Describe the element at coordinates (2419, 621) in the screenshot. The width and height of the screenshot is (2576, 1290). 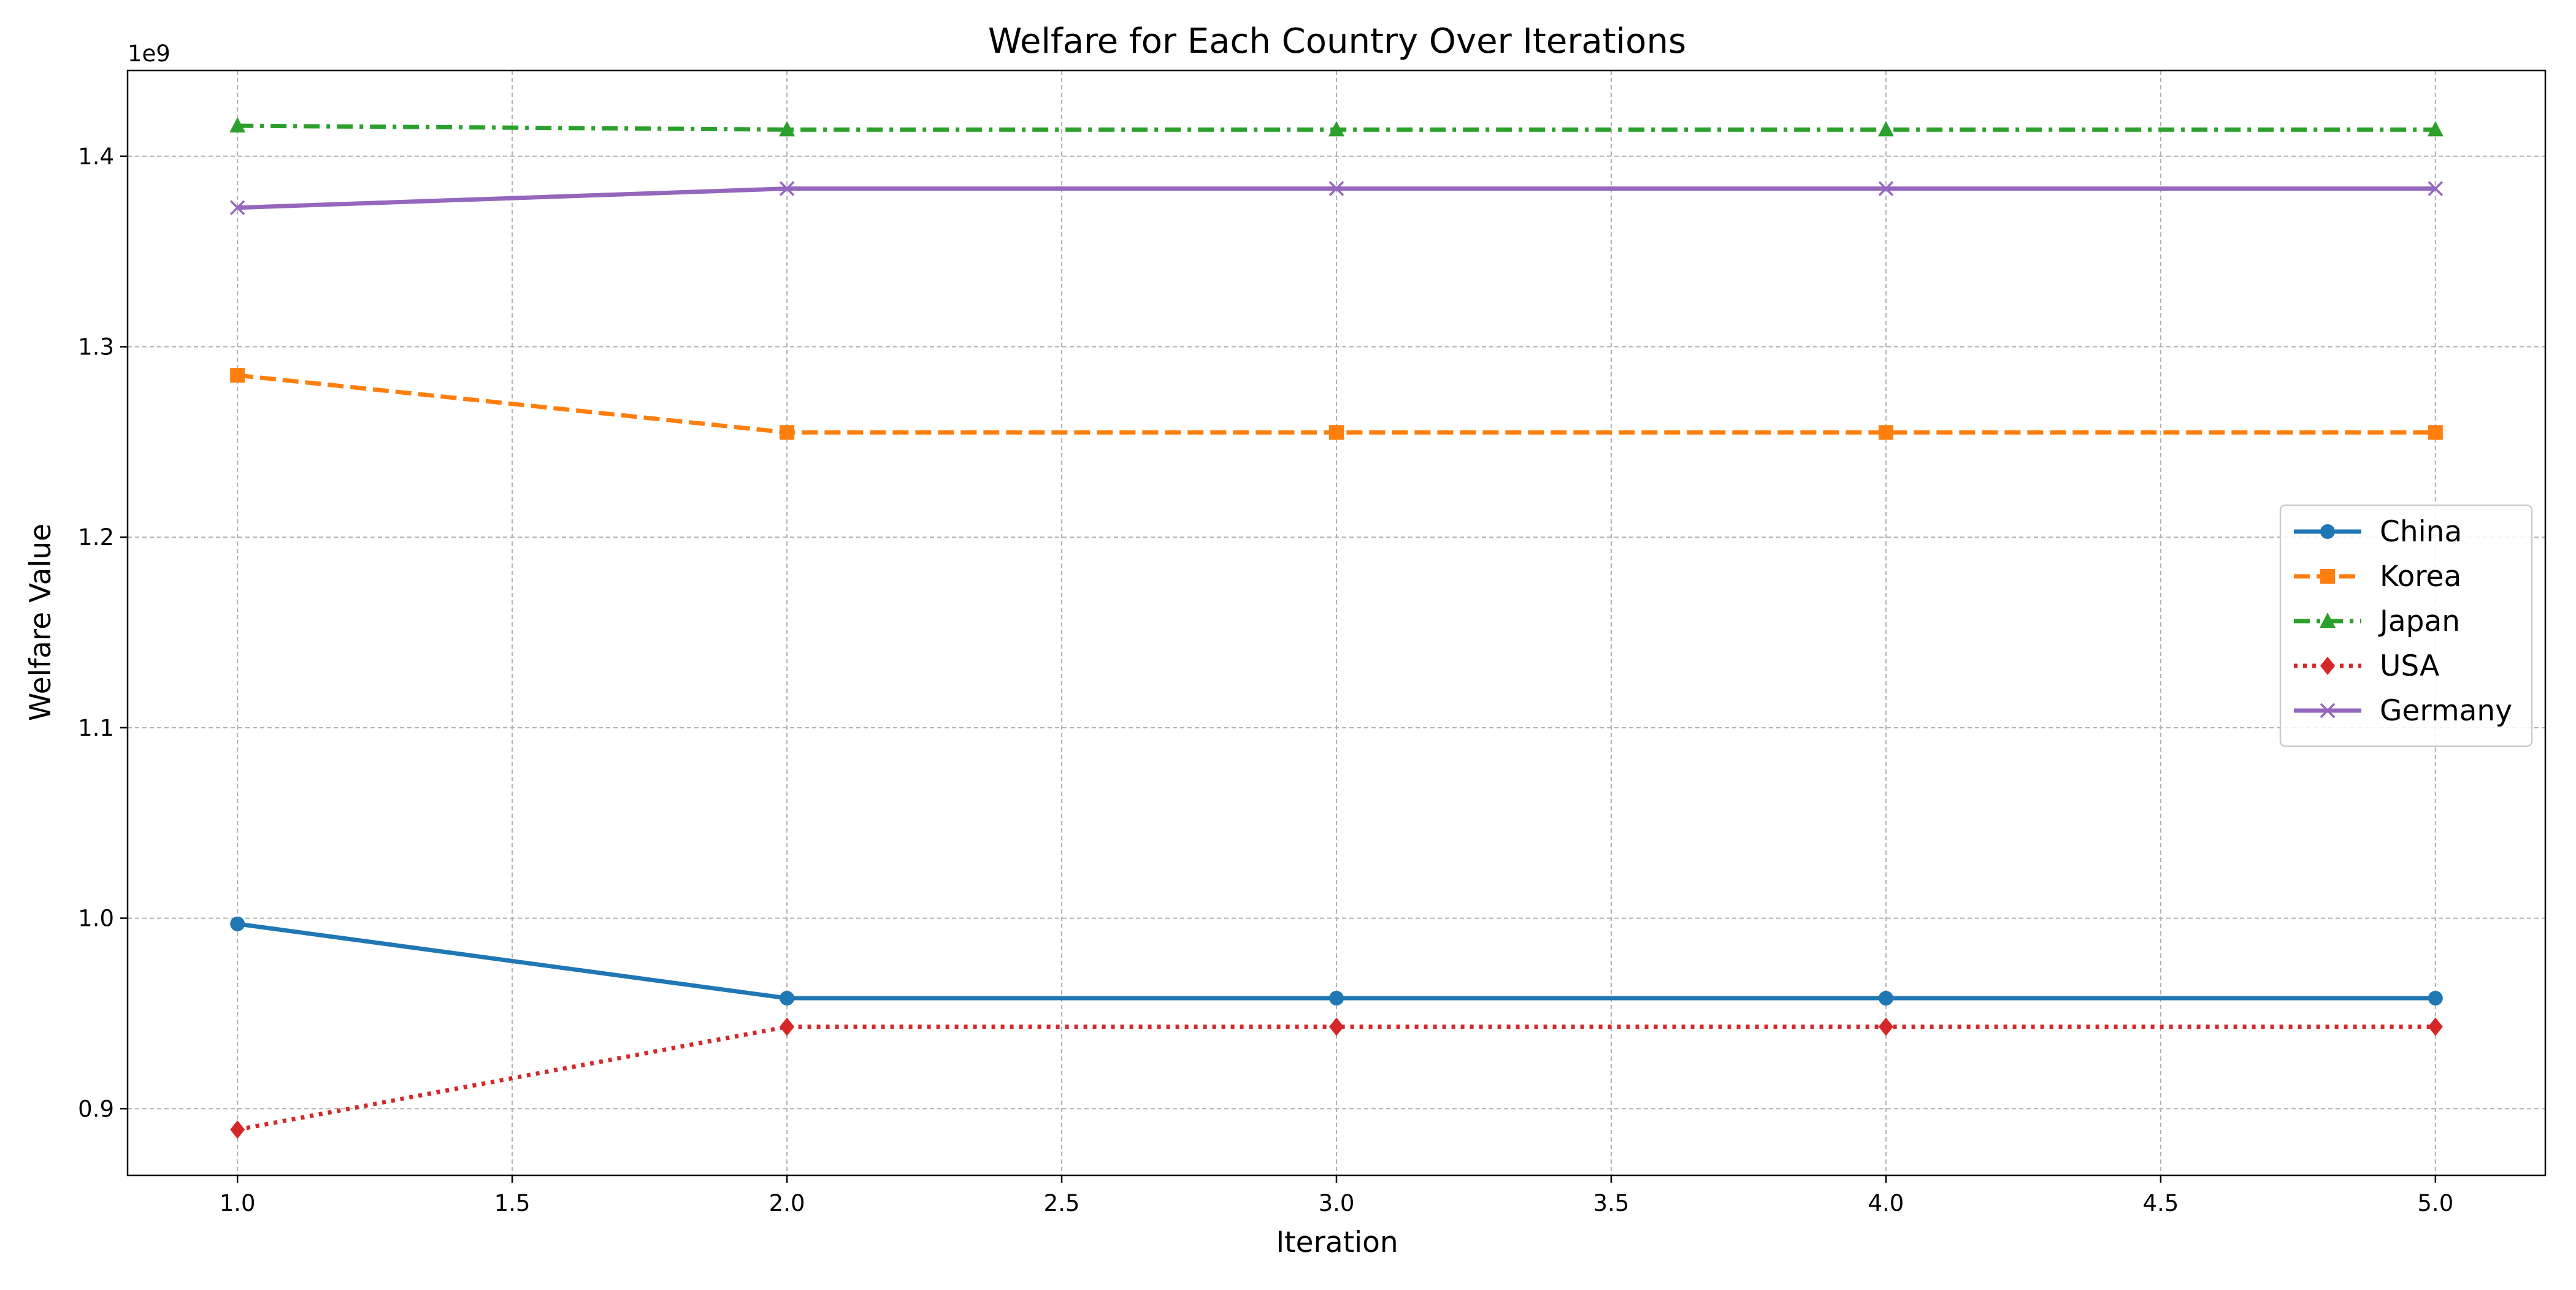
I see `legend-label-japan: Japan` at that location.